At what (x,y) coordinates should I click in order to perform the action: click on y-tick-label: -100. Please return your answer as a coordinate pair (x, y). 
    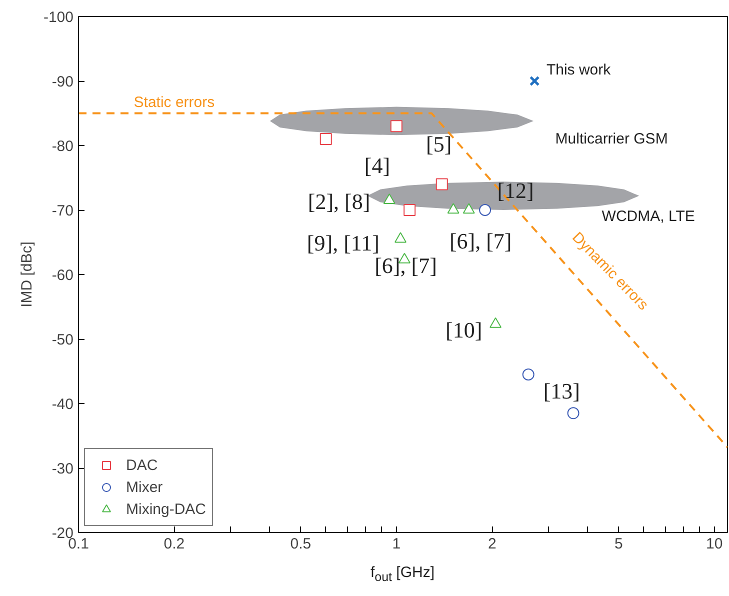
    Looking at the image, I should click on (58, 17).